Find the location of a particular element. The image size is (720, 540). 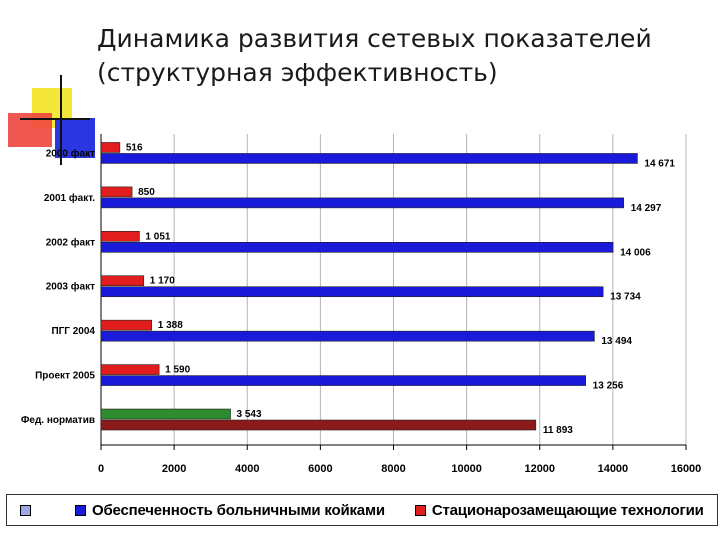

title-line-2: (структурная эффективность) is located at coordinates (297, 72).